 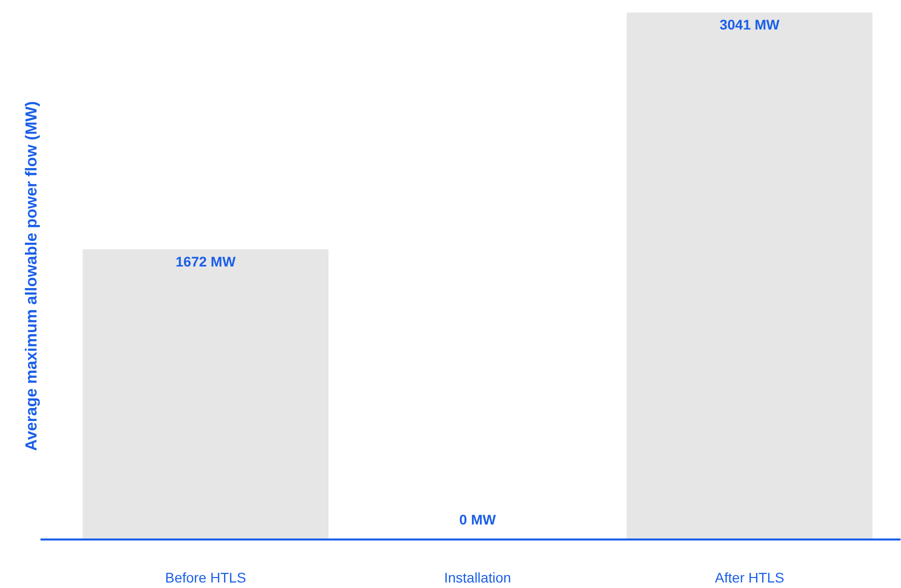 What do you see at coordinates (749, 578) in the screenshot?
I see `x-tick-label: After HTLS` at bounding box center [749, 578].